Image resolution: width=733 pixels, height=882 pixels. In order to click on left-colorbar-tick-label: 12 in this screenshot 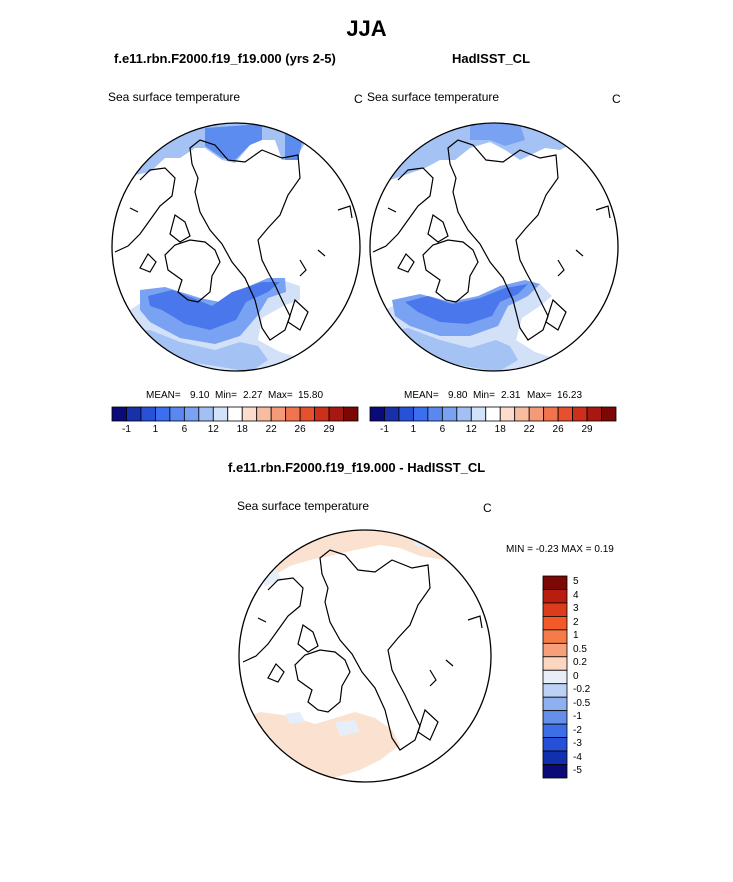, I will do `click(213, 429)`.